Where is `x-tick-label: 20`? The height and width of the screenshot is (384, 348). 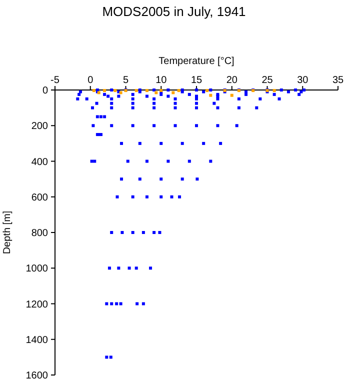
x-tick-label: 20 is located at coordinates (232, 80).